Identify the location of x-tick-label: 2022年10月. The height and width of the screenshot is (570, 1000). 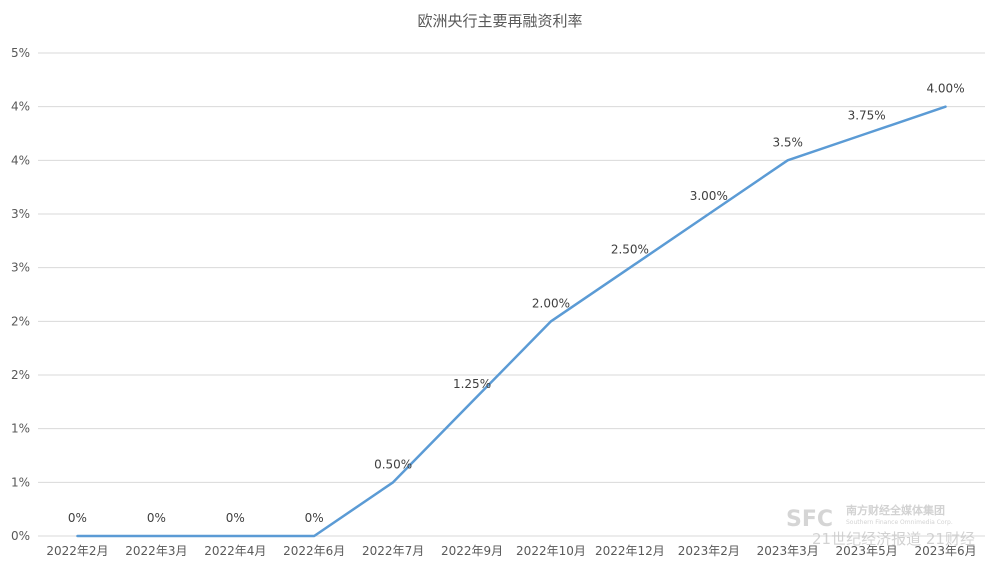
(551, 551).